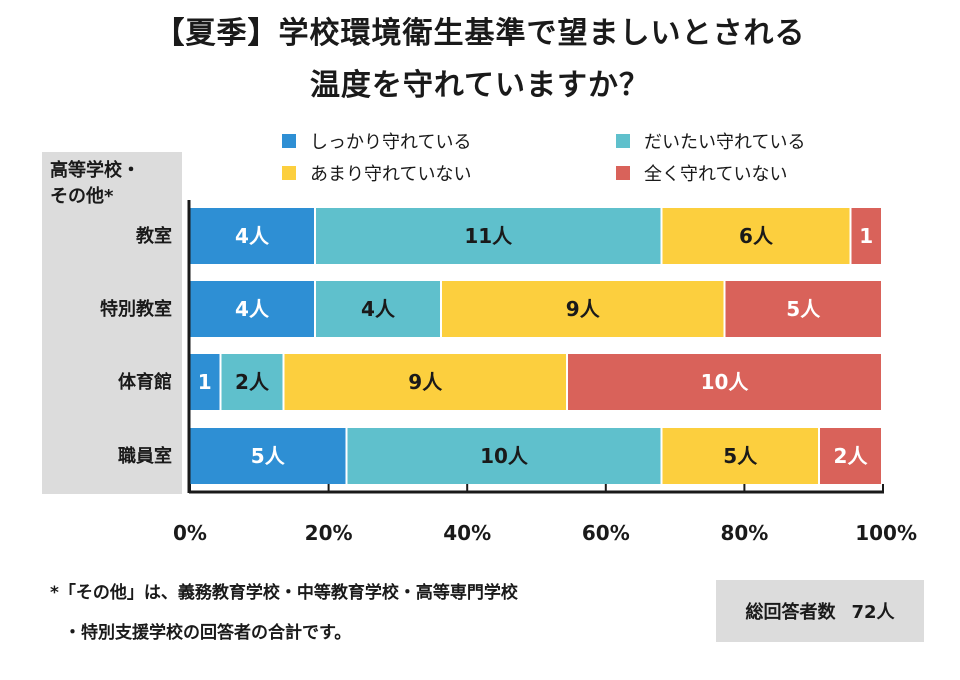 This screenshot has height=680, width=960. Describe the element at coordinates (136, 309) in the screenshot. I see `category-label-1: 特別教室` at that location.